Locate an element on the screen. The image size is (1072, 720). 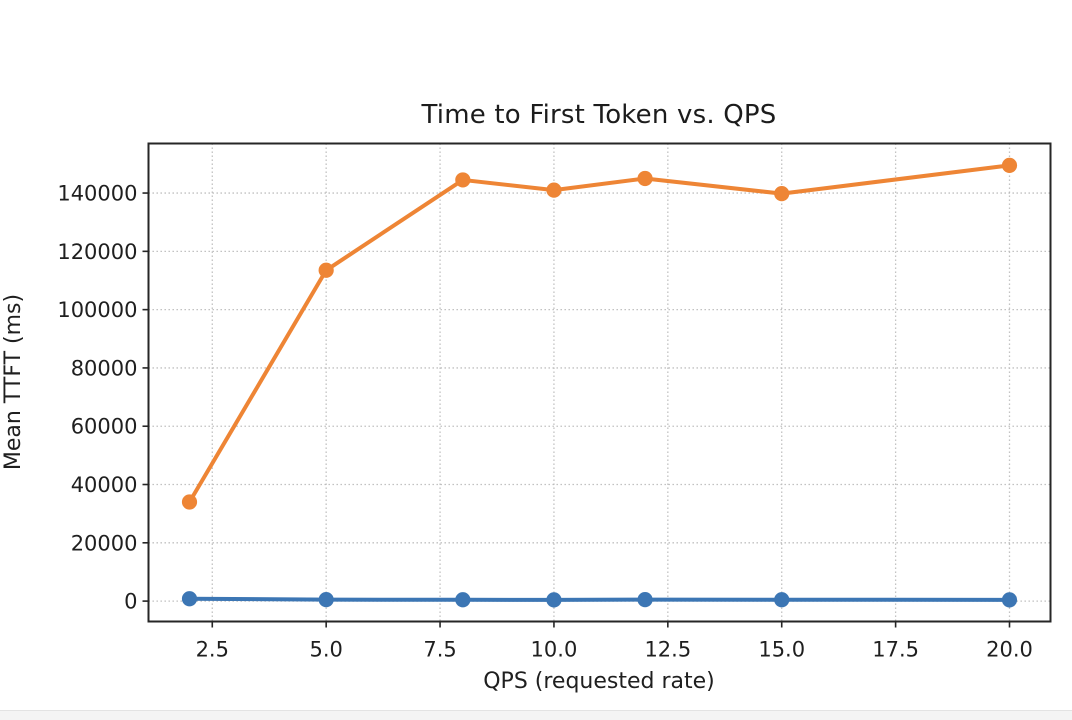
bottom-bar is located at coordinates (536, 715).